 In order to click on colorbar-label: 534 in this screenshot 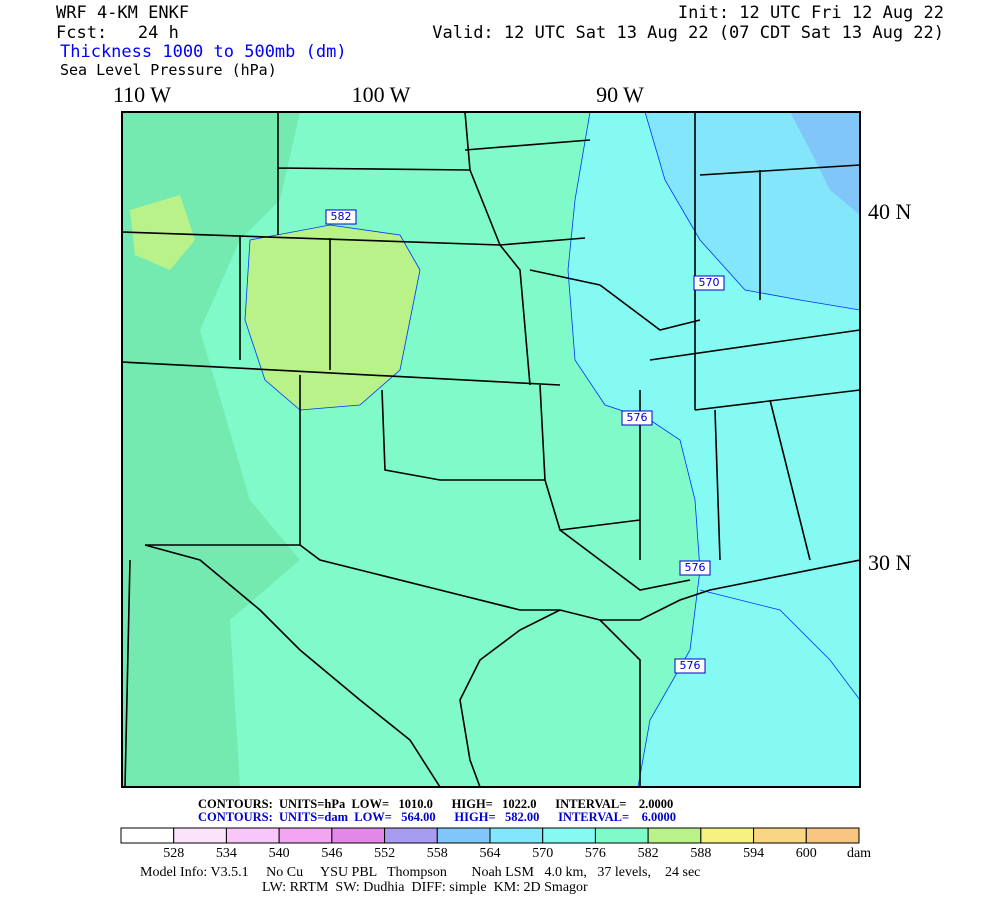, I will do `click(226, 853)`.